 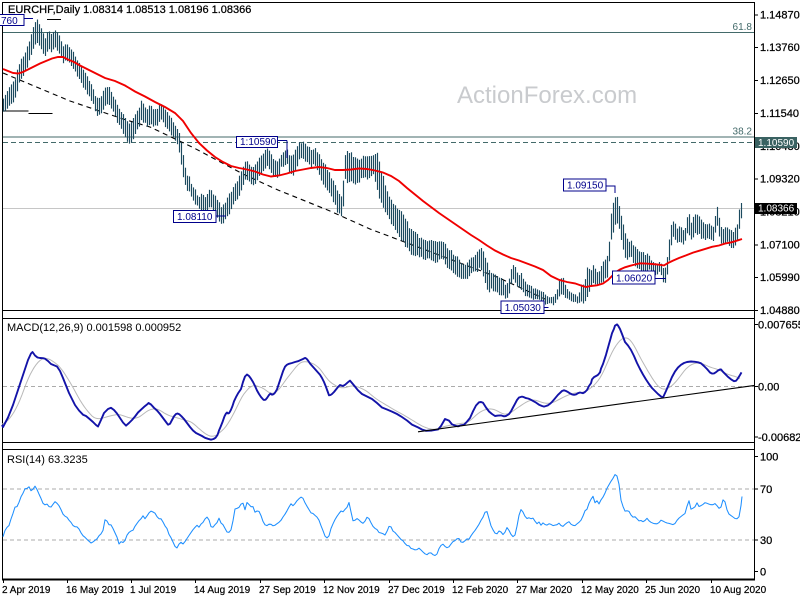 What do you see at coordinates (780, 48) in the screenshot?
I see `svg-text: 1.13760` at bounding box center [780, 48].